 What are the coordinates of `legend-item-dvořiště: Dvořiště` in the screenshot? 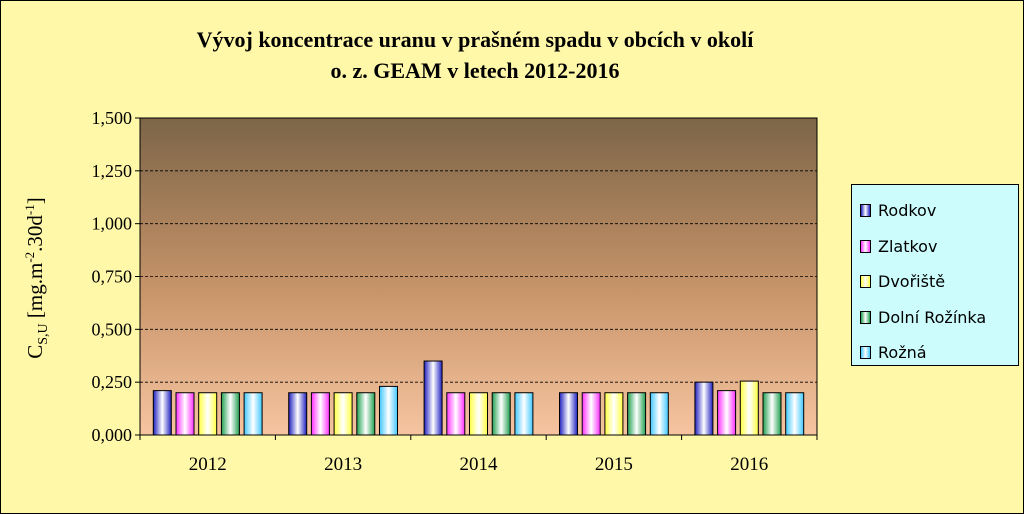 It's located at (939, 282).